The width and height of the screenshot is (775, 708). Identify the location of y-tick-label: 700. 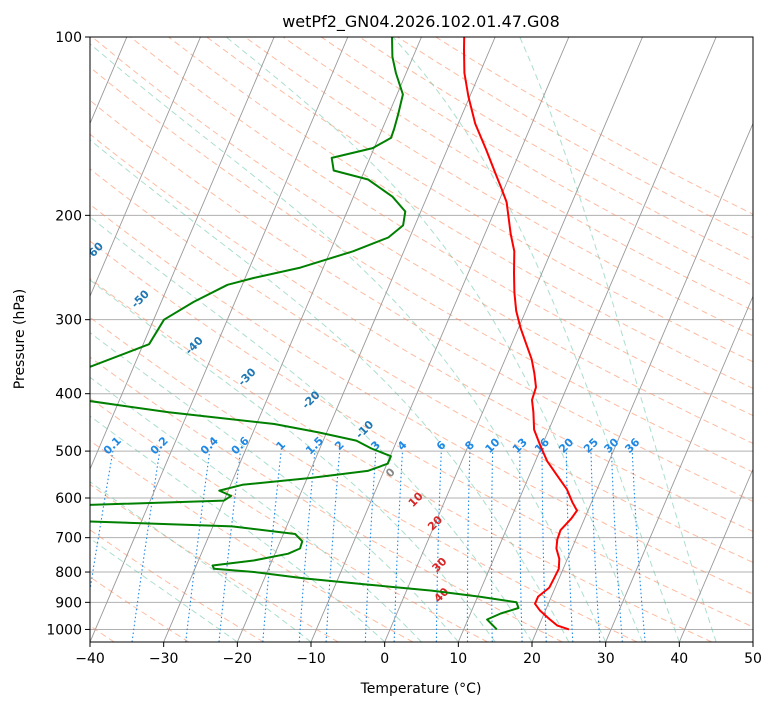
(68, 539).